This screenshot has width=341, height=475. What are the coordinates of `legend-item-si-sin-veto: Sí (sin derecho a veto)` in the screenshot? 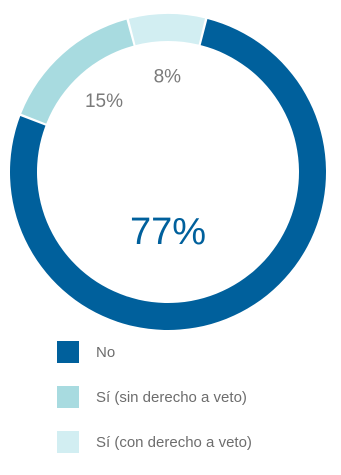 It's located at (154, 397).